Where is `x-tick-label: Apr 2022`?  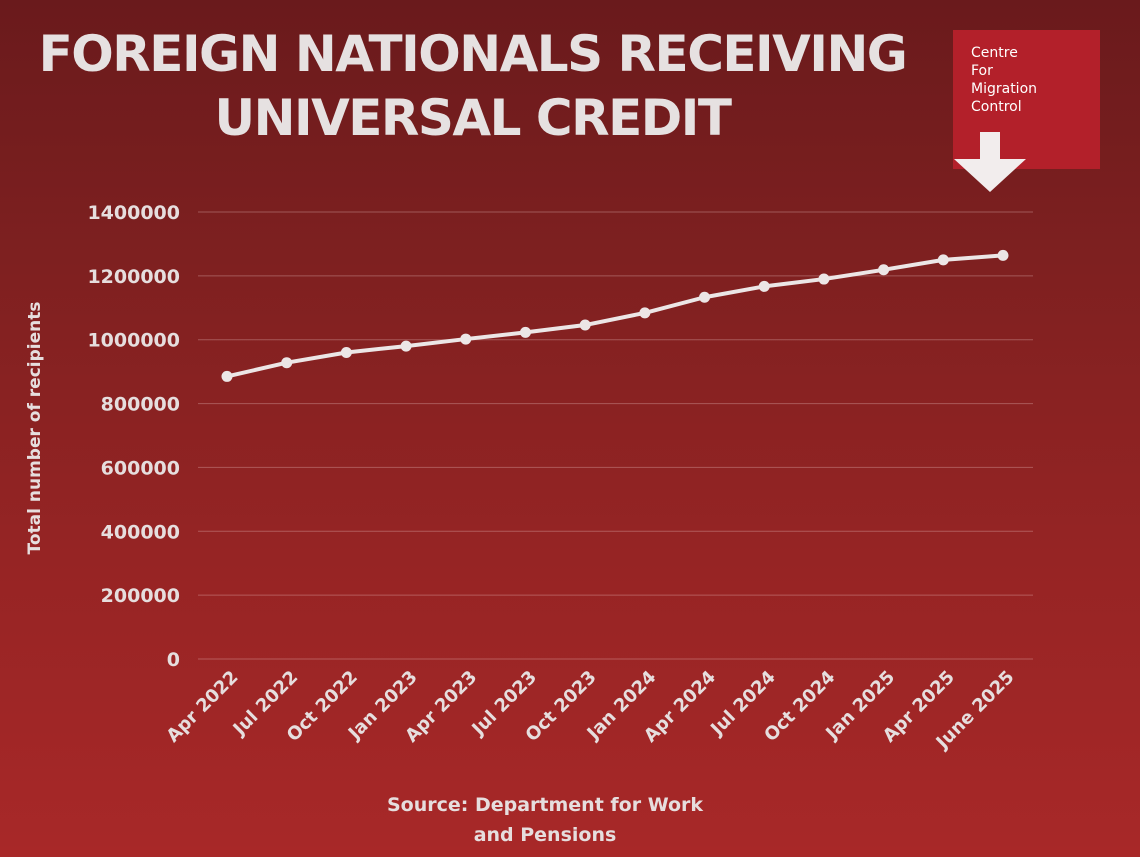 x-tick-label: Apr 2022 is located at coordinates (203, 707).